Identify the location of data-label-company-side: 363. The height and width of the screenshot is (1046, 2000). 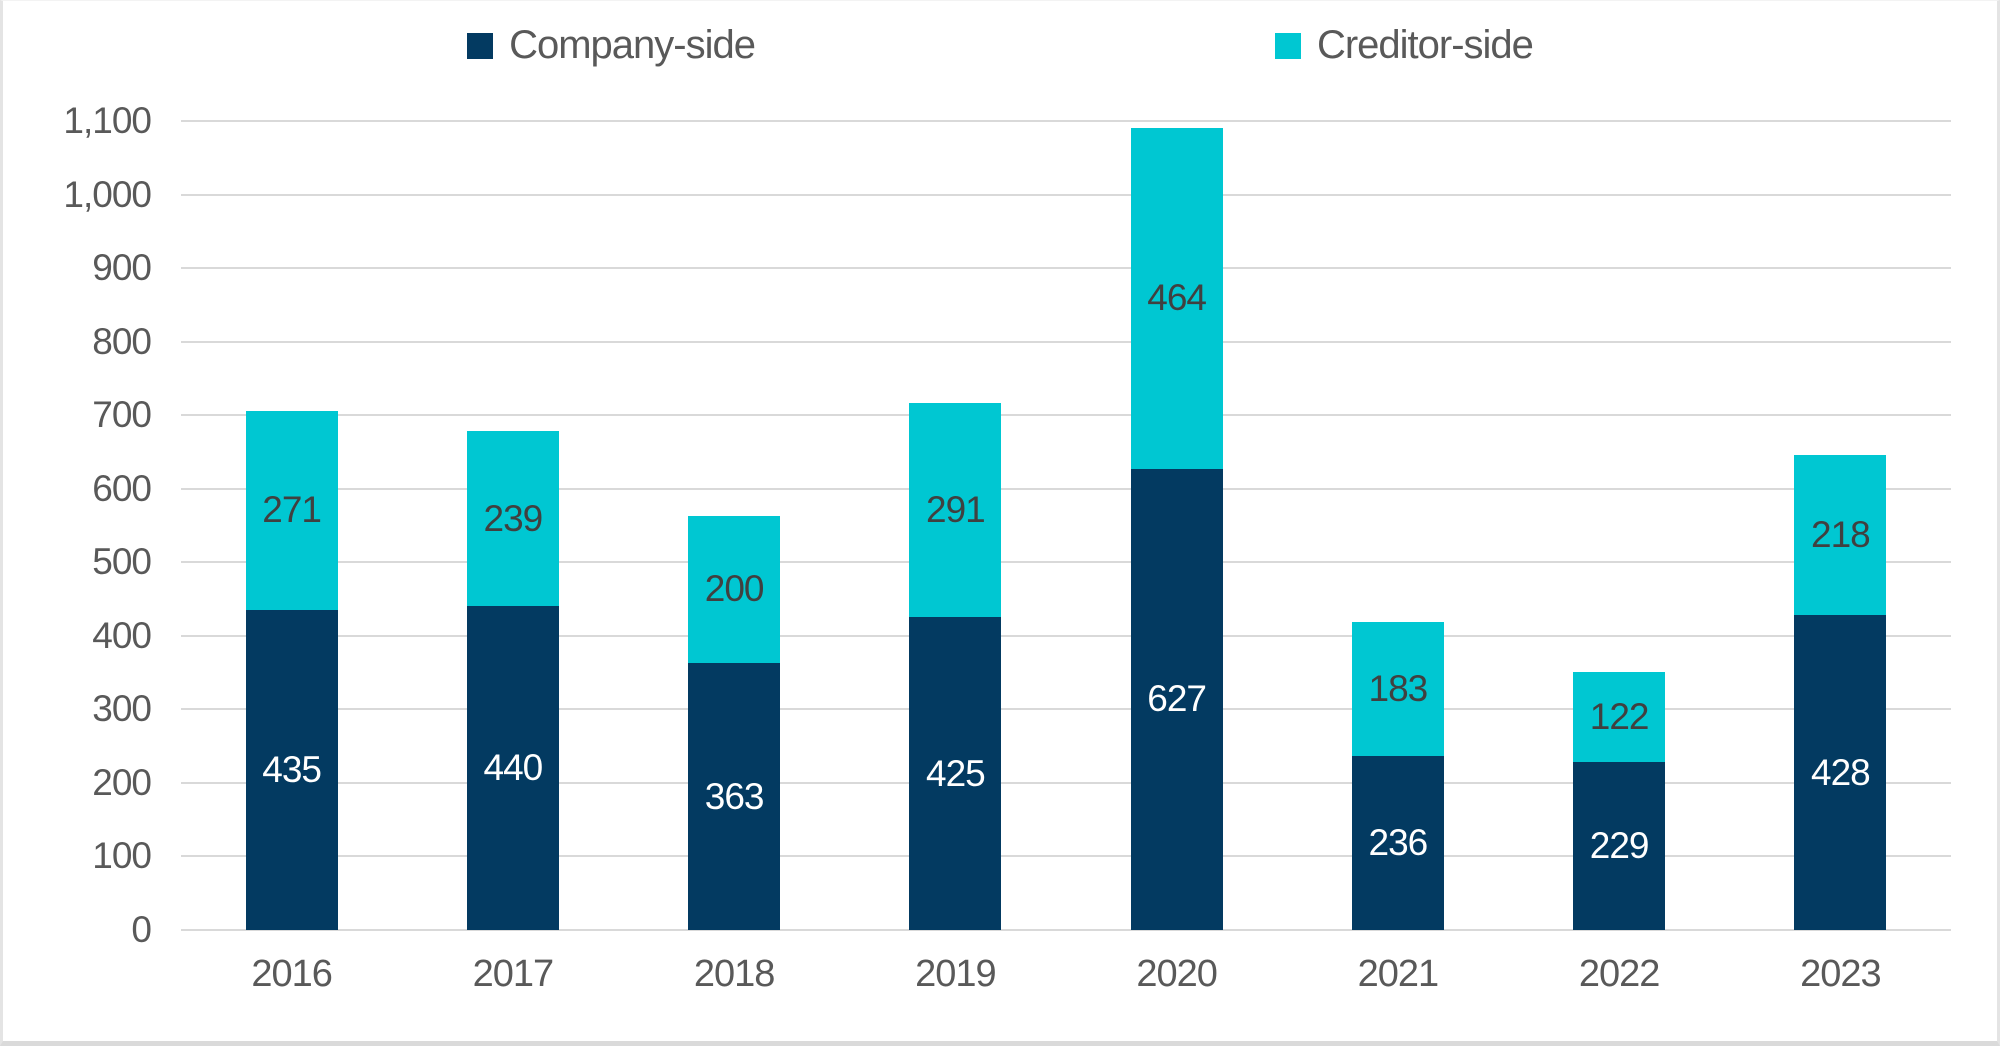
(734, 796).